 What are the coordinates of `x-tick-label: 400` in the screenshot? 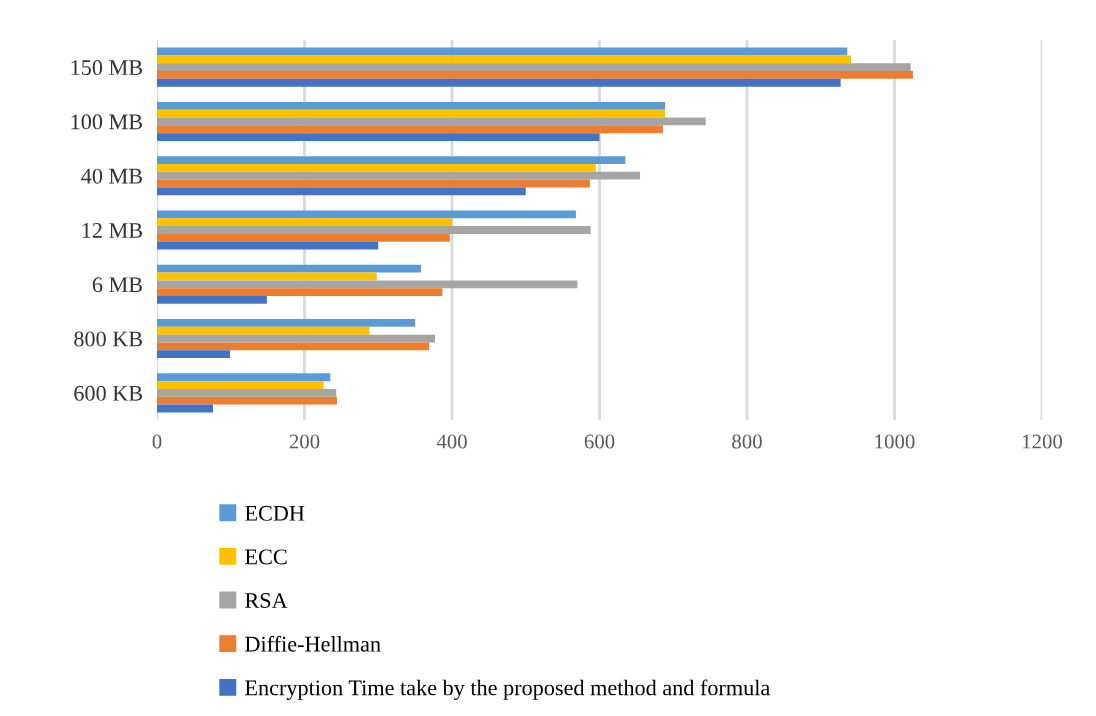 It's located at (451, 441).